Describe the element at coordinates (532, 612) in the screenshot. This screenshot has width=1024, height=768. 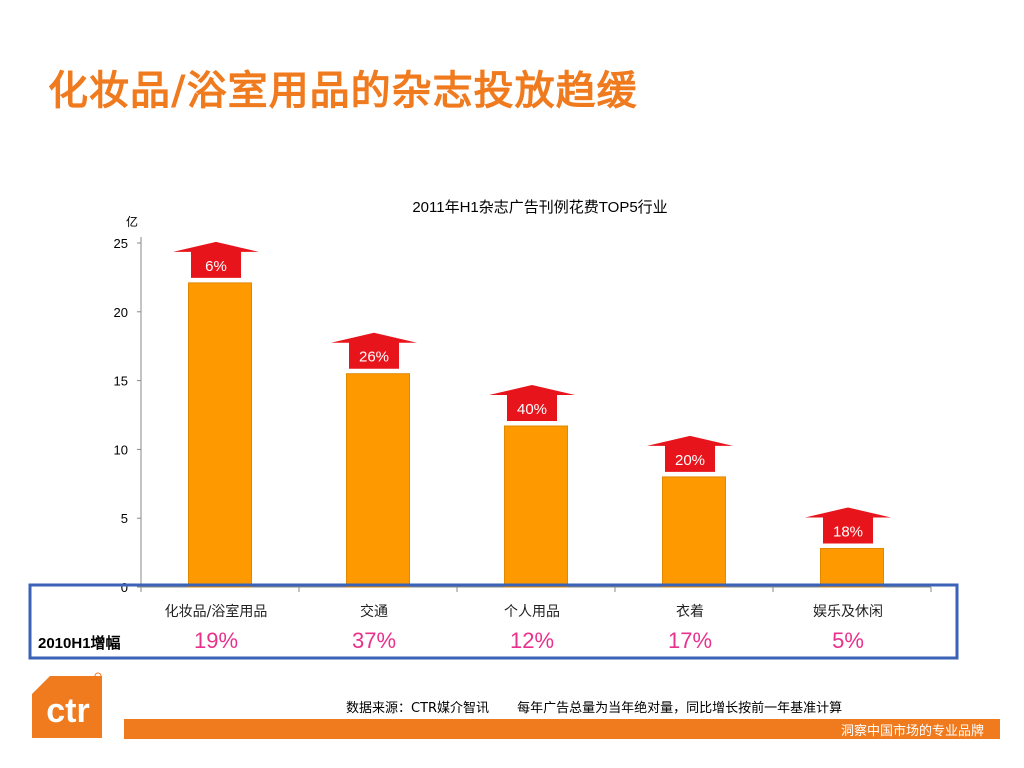
I see `category-label: 个人用品` at that location.